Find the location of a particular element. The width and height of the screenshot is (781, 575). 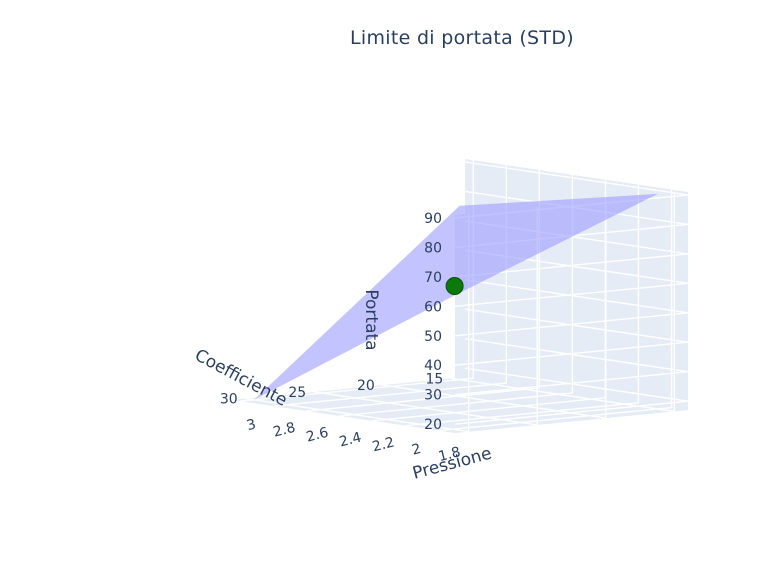

y-tick-label: 2.8 is located at coordinates (284, 430).